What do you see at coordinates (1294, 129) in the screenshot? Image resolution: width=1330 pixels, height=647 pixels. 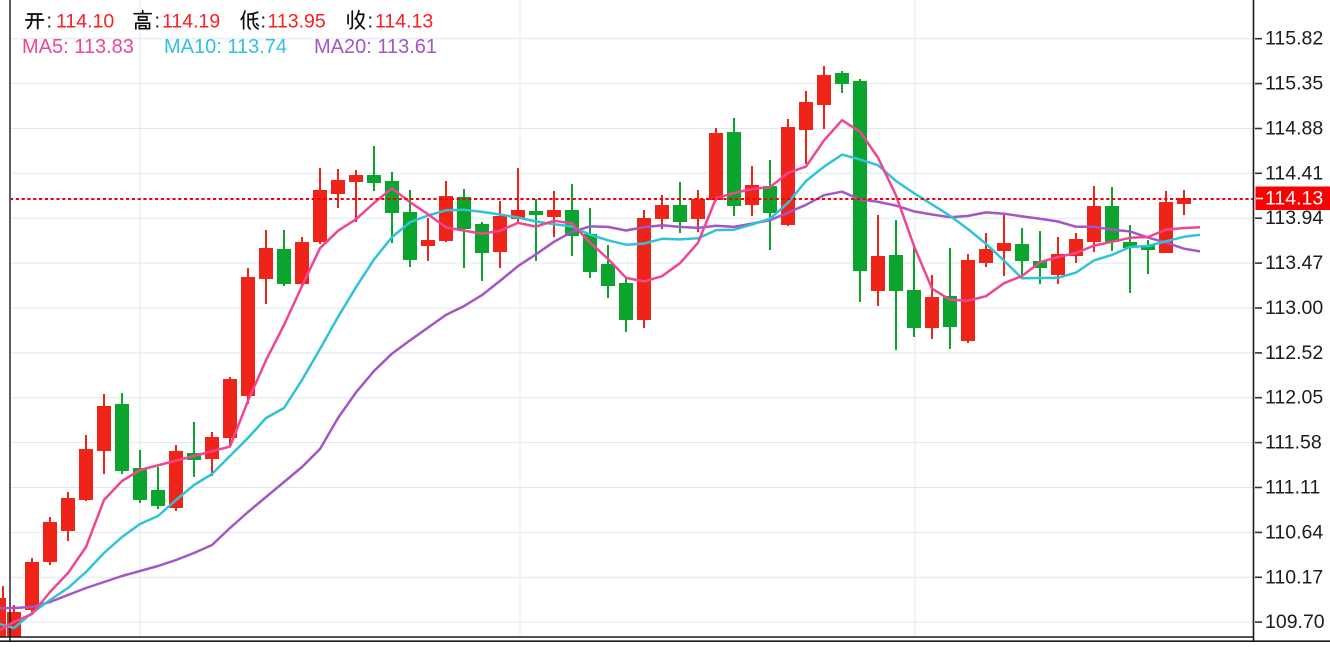 I see `svg-text: 114.88` at bounding box center [1294, 129].